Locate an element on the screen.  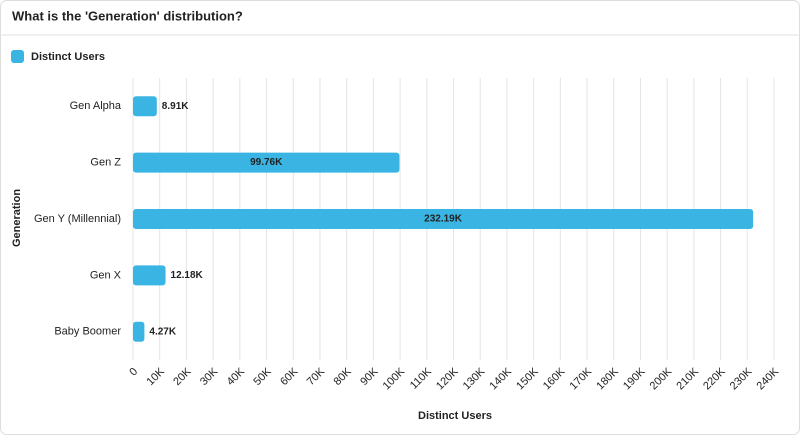
y-tick-label: Baby Boomer is located at coordinates (87, 332).